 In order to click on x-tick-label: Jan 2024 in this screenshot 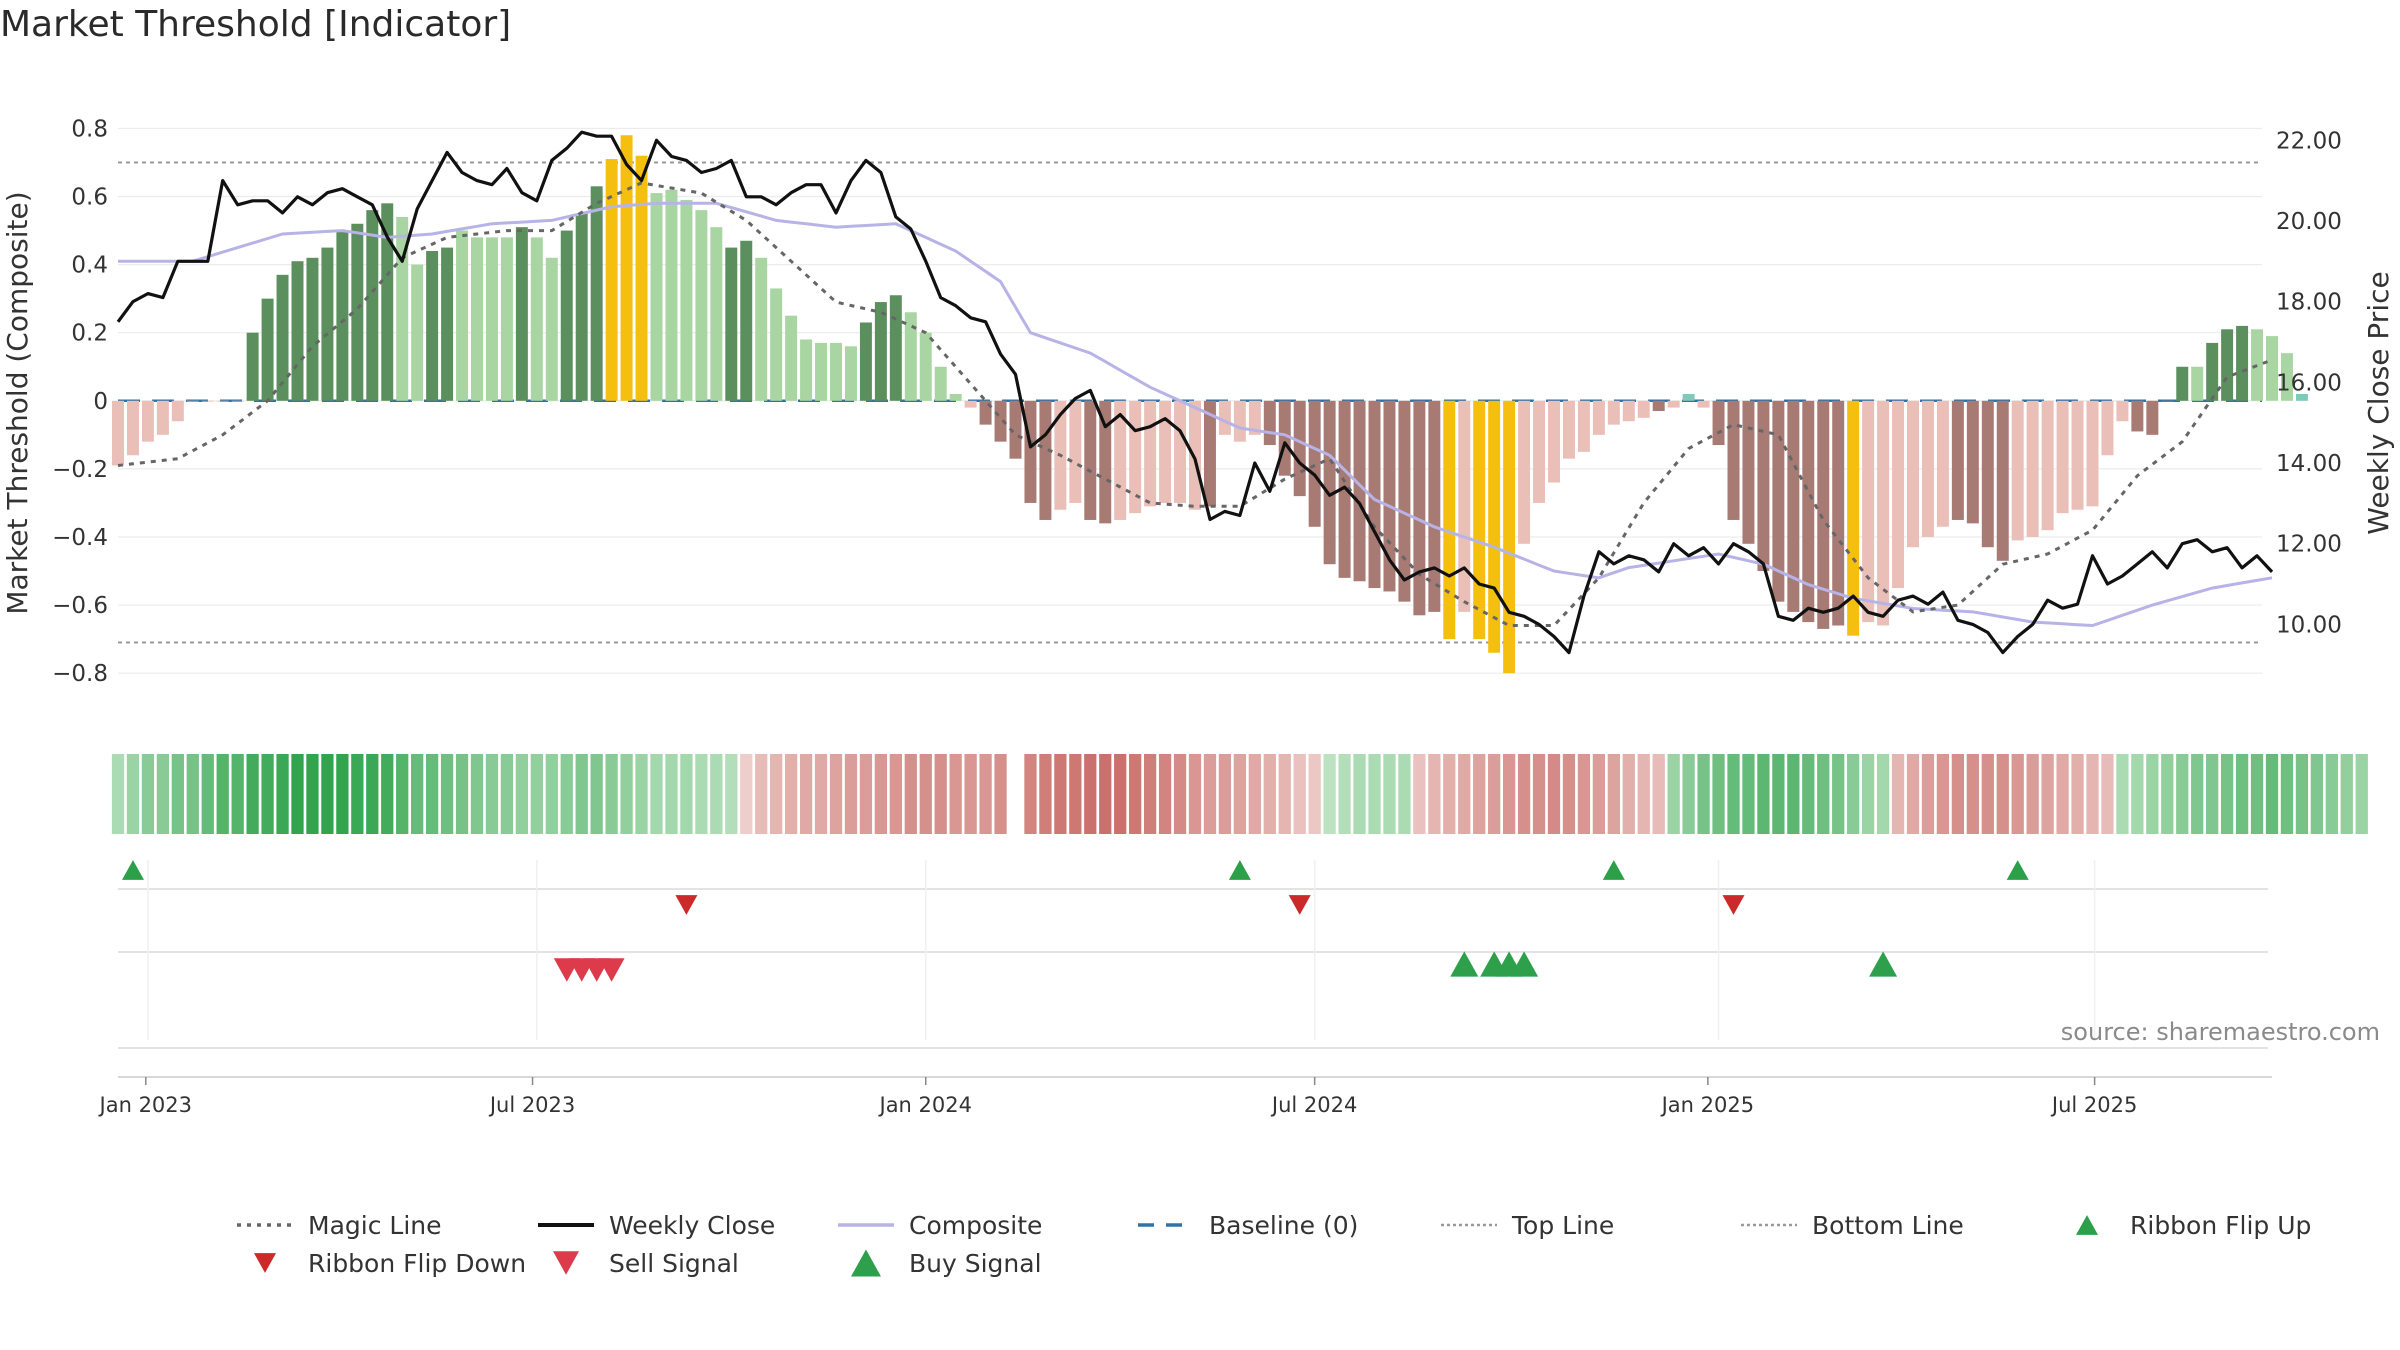, I will do `click(925, 1105)`.